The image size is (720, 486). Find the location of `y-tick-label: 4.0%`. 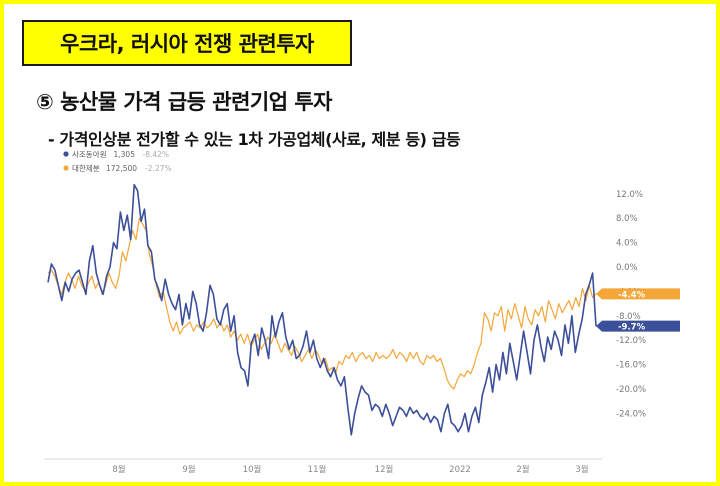

y-tick-label: 4.0% is located at coordinates (627, 244).